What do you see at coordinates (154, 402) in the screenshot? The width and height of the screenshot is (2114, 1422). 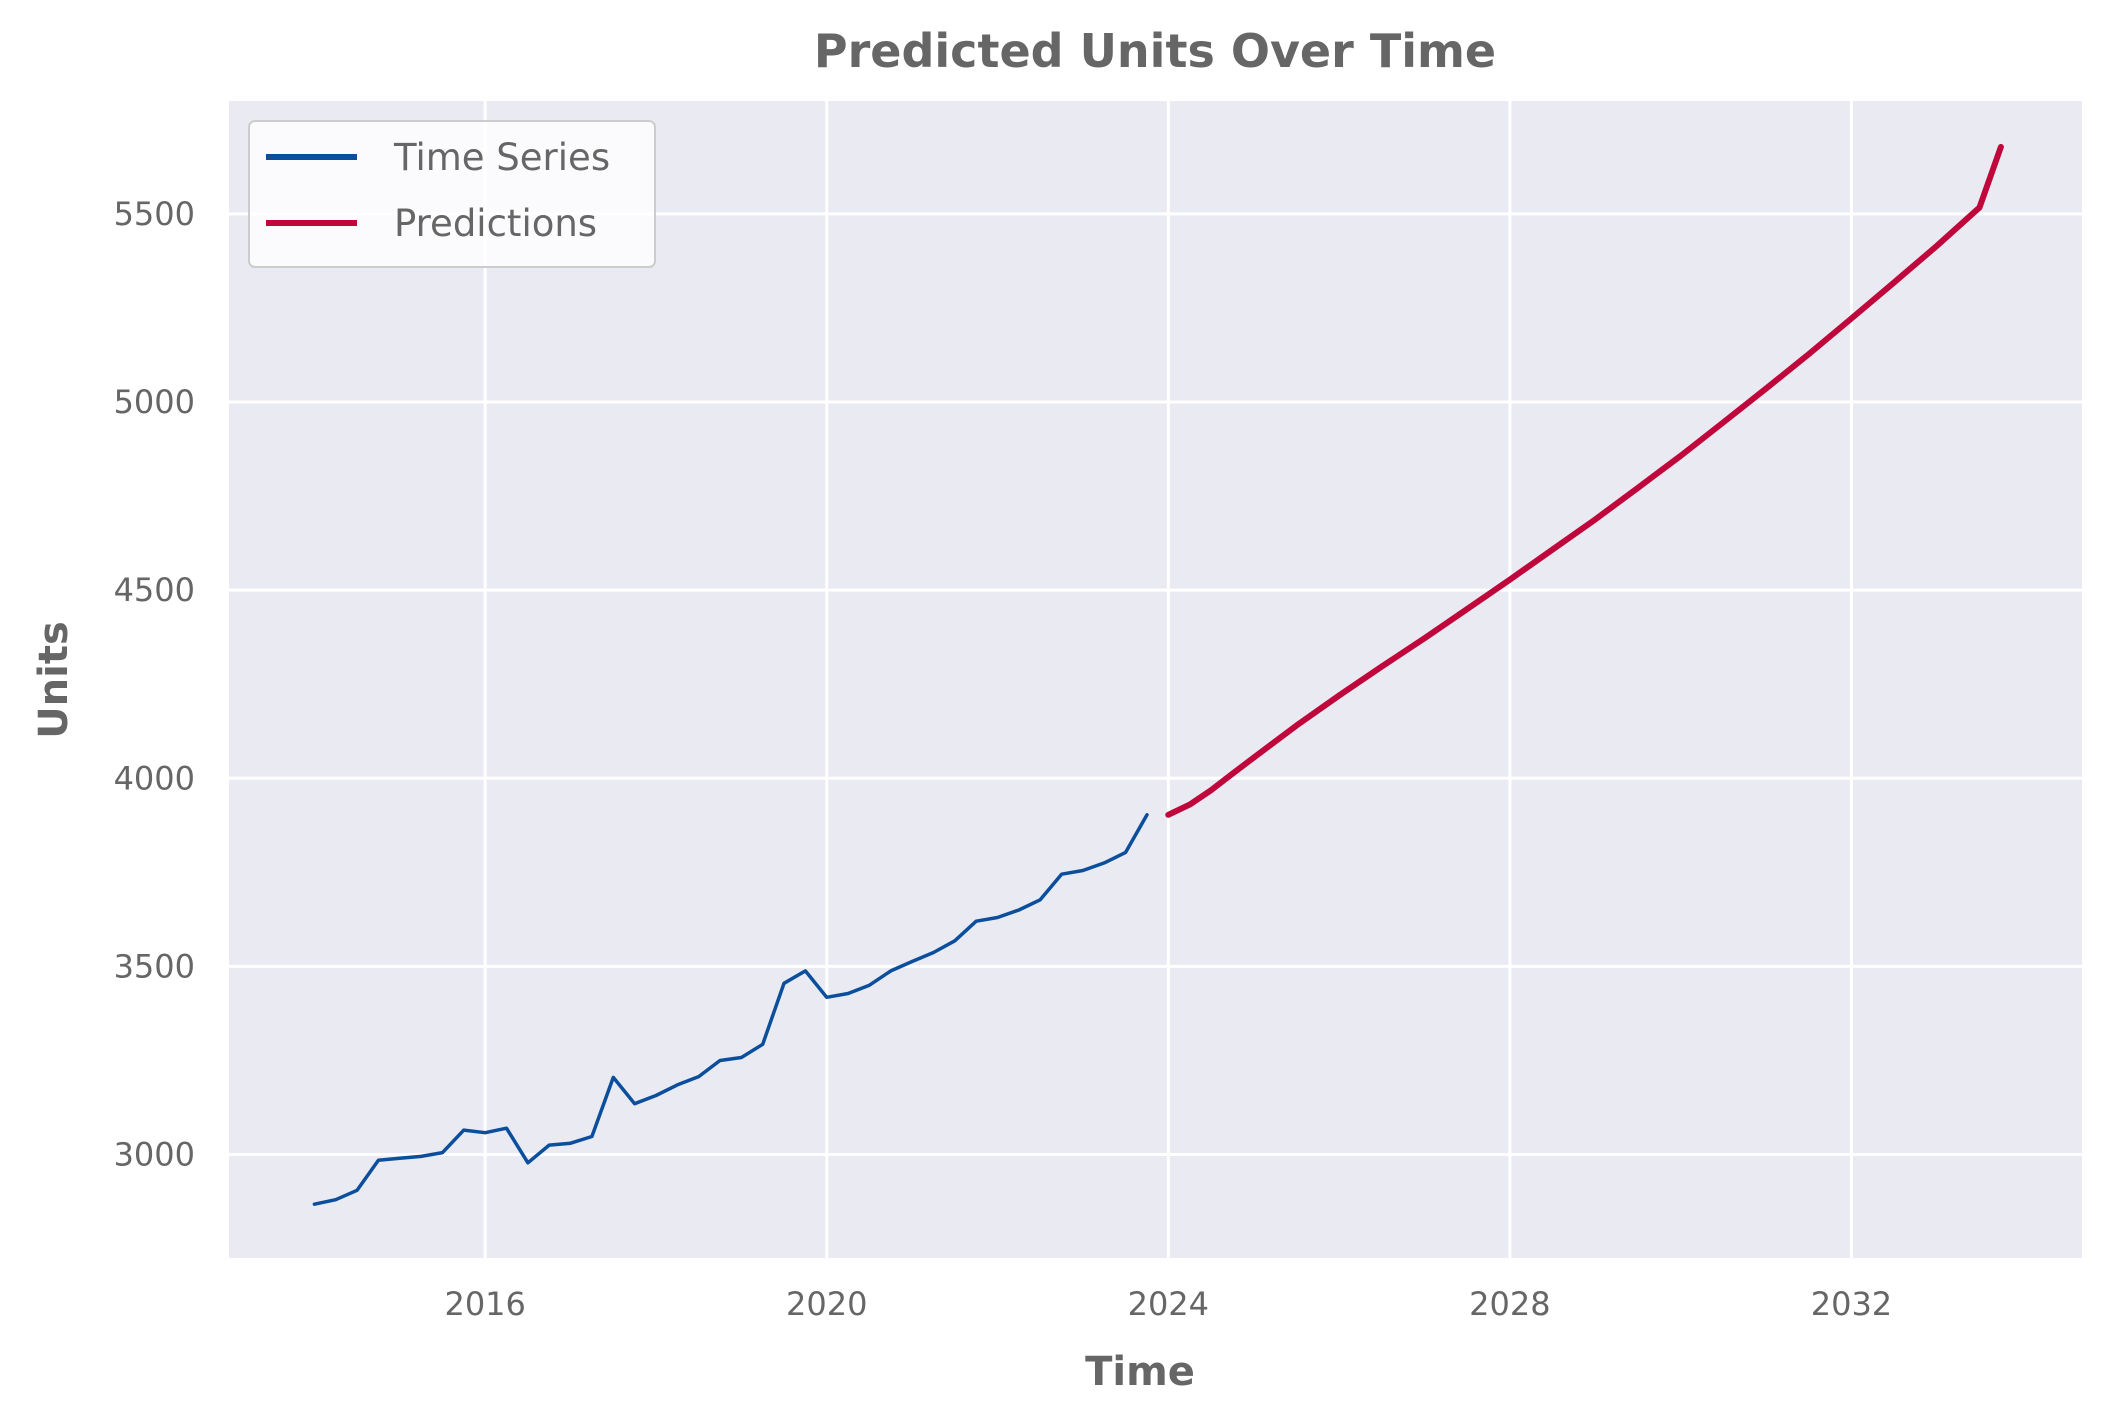 I see `y-tick-label: 5000` at bounding box center [154, 402].